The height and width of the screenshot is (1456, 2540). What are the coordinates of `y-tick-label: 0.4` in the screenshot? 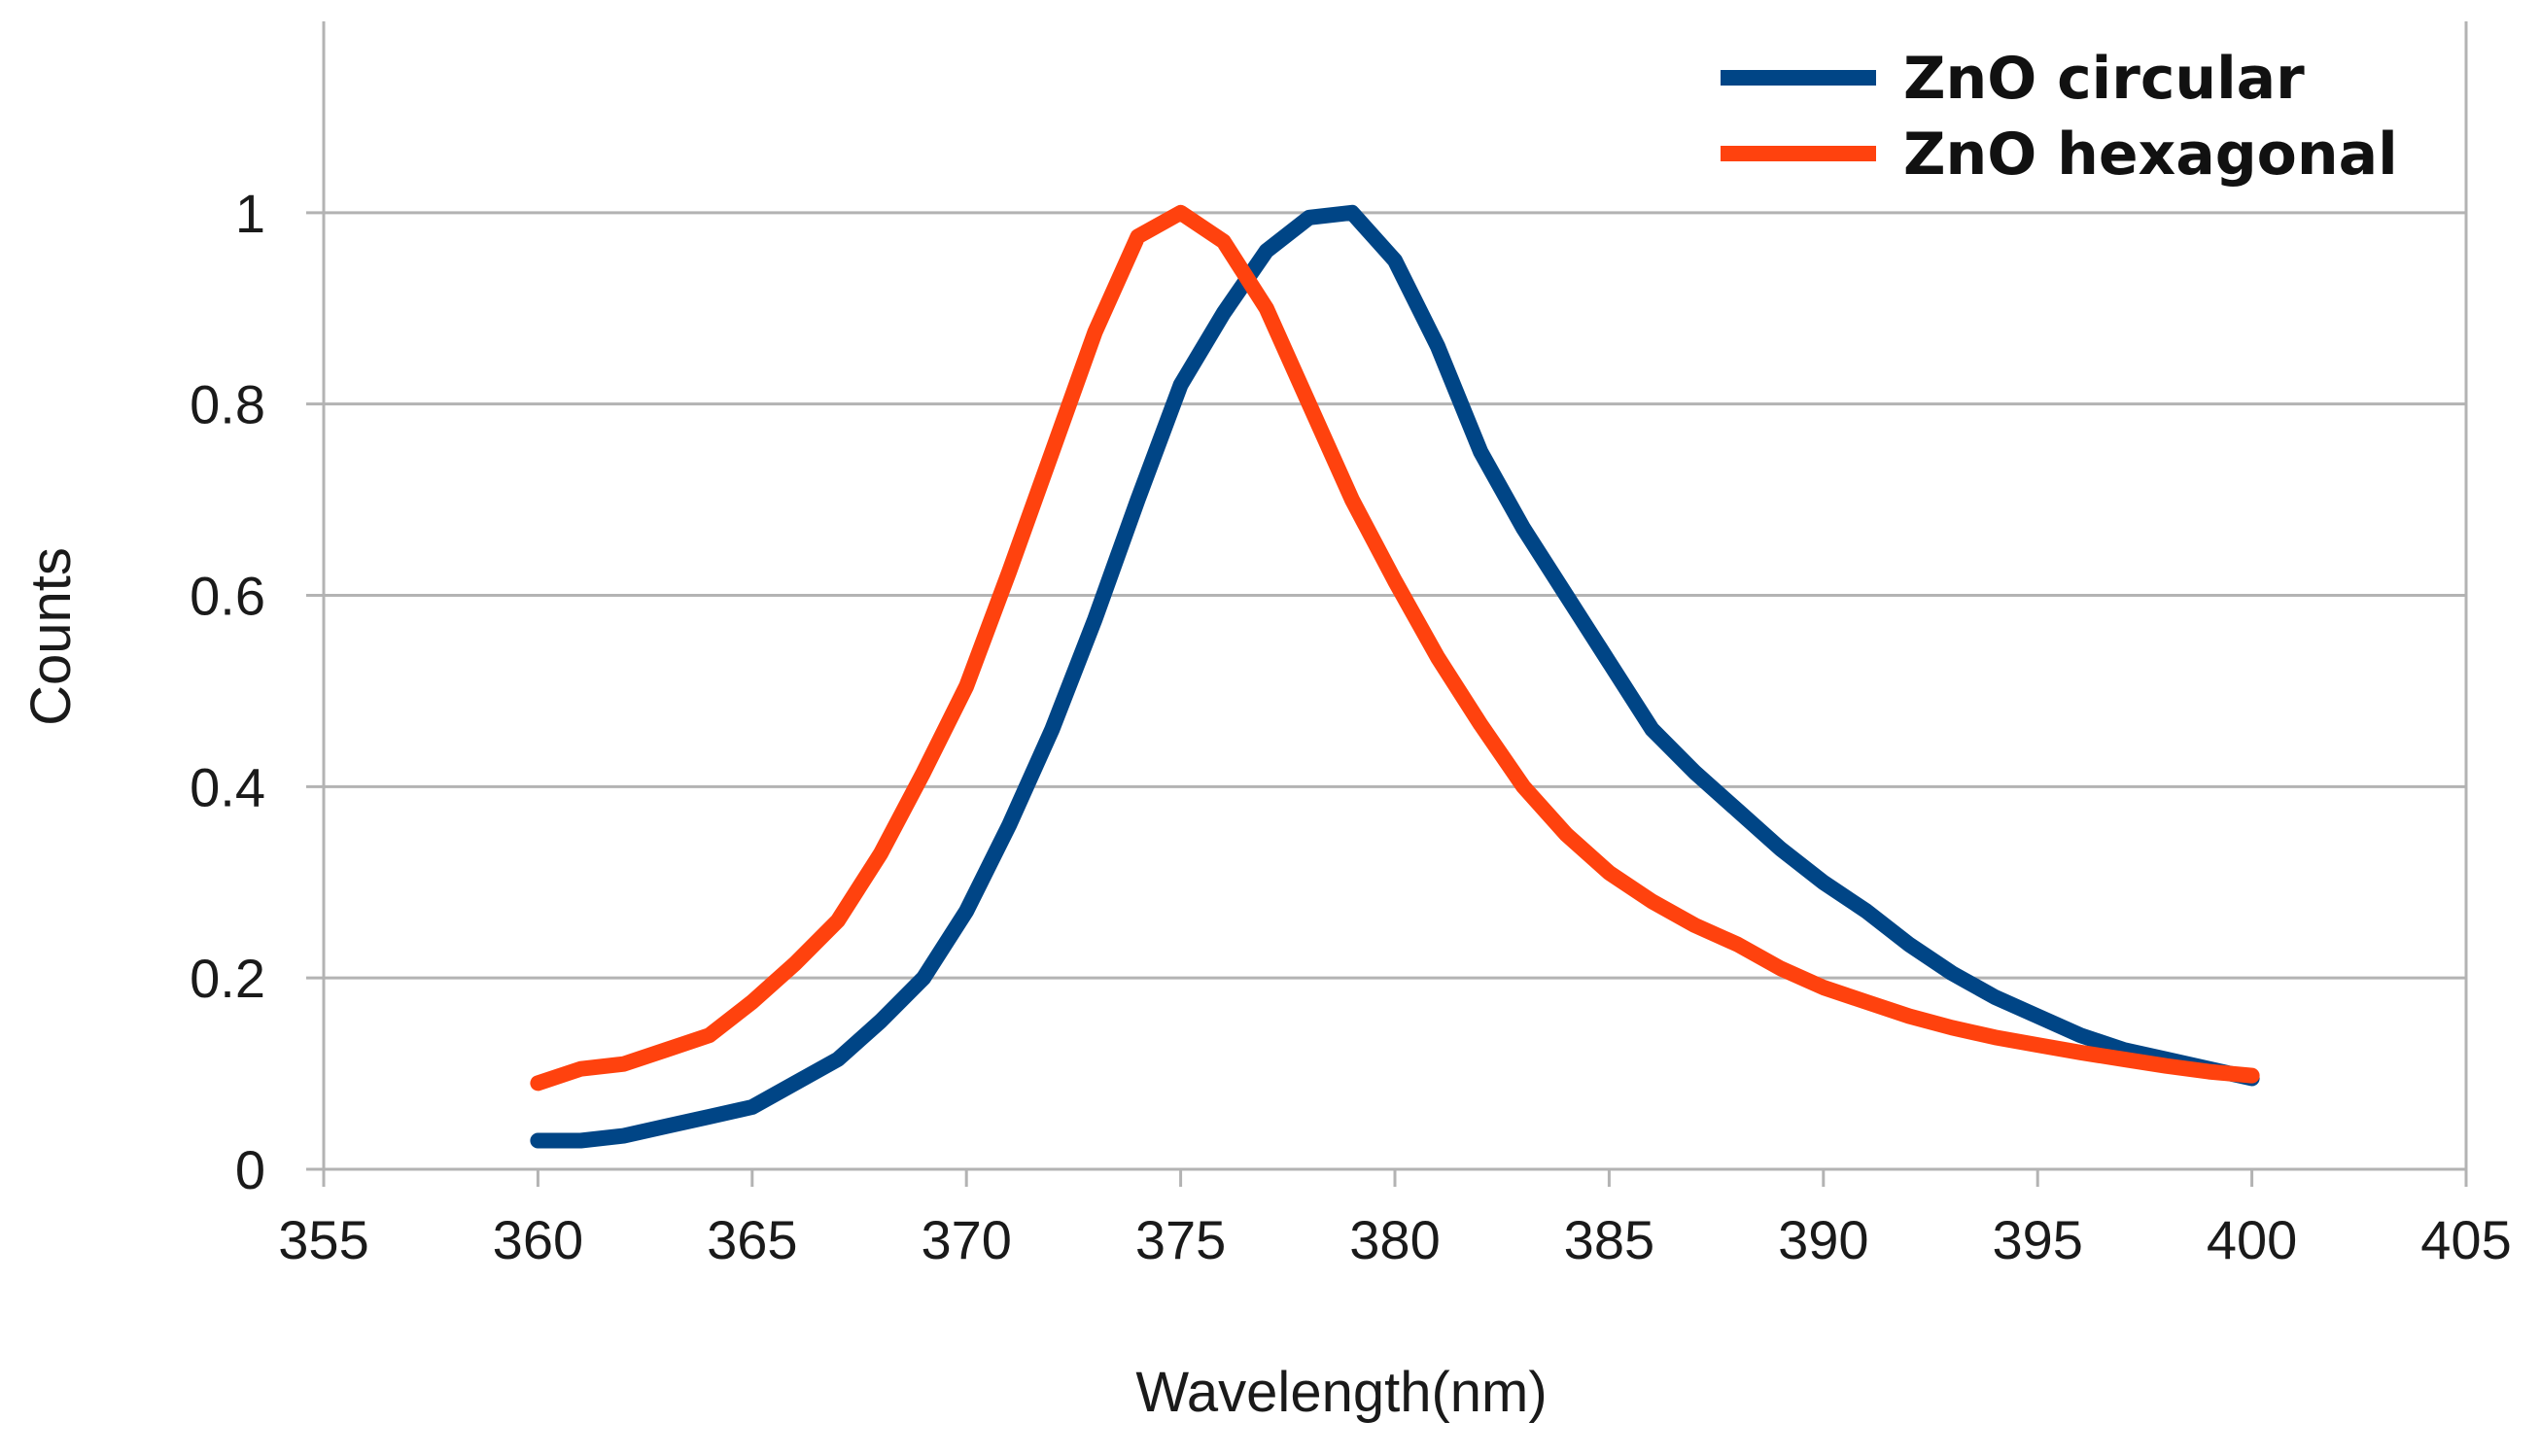 It's located at (228, 786).